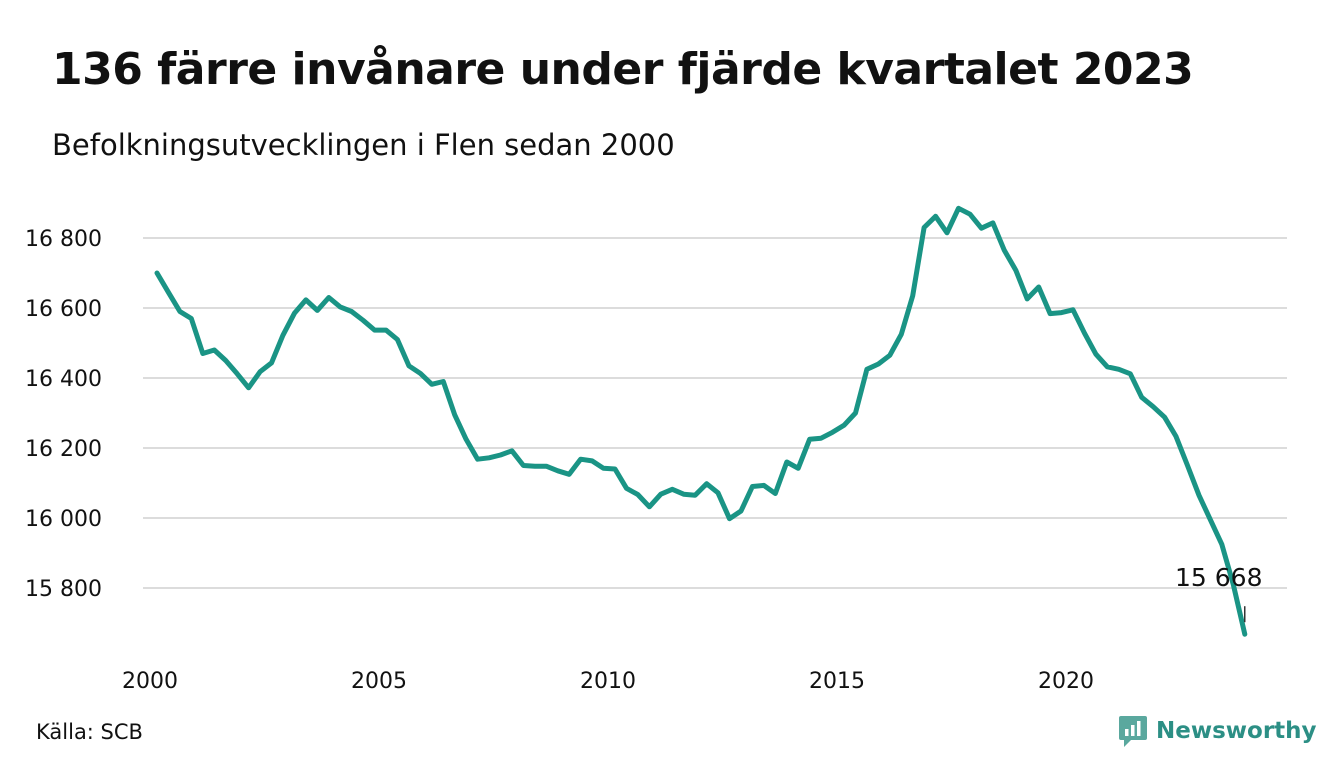 This screenshot has height=780, width=1340. What do you see at coordinates (1218, 577) in the screenshot?
I see `last-value-label: 15 668` at bounding box center [1218, 577].